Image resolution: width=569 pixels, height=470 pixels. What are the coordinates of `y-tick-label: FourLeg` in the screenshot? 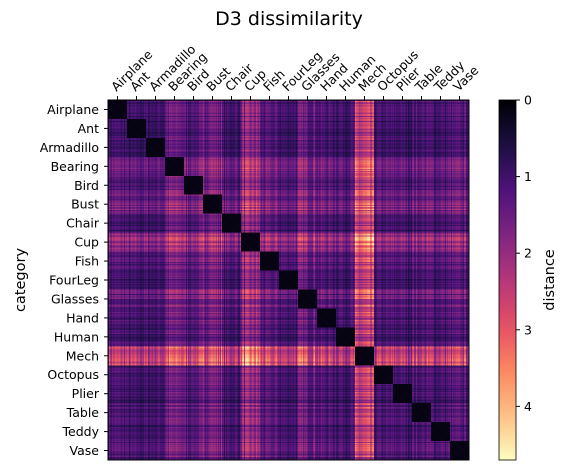 It's located at (74, 280).